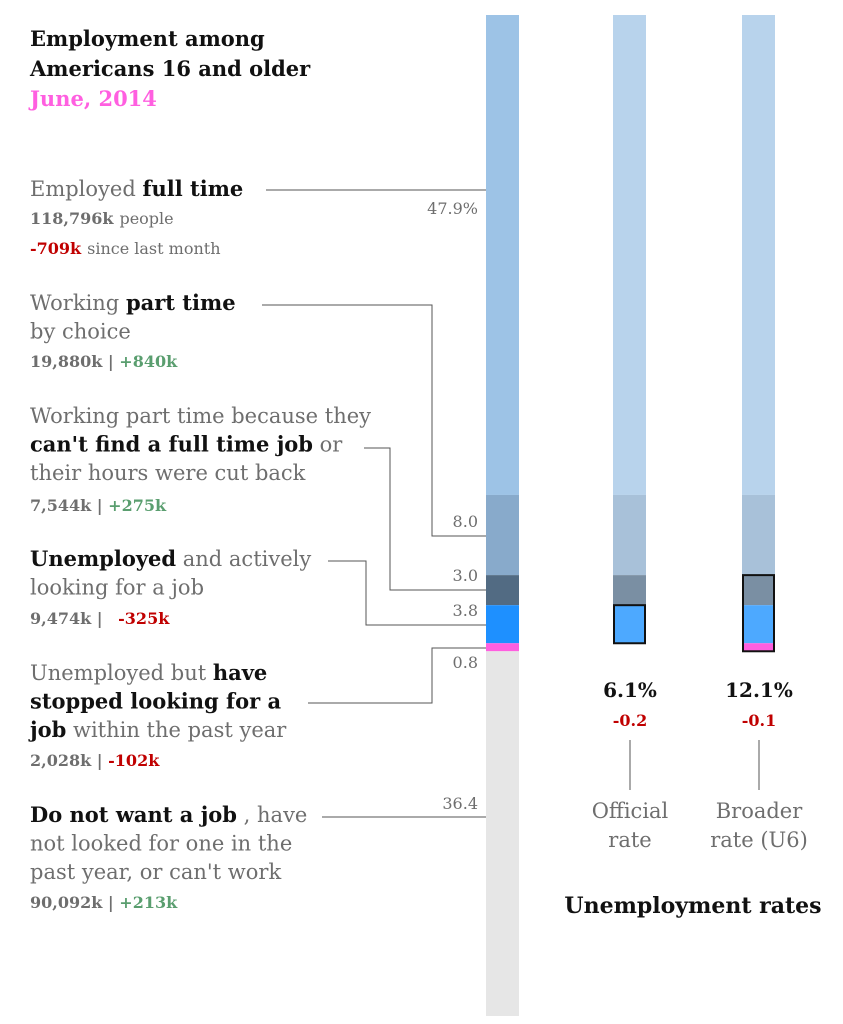 The image size is (843, 1024). What do you see at coordinates (374, 420) in the screenshot?
I see `leader-part-time-choice` at bounding box center [374, 420].